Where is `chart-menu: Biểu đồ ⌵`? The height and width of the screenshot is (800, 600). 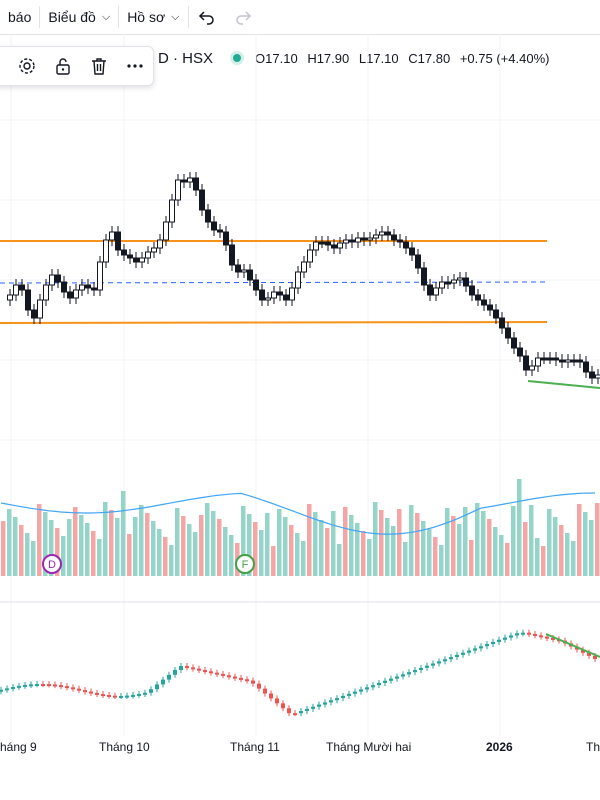
chart-menu: Biểu đồ ⌵ is located at coordinates (79, 17).